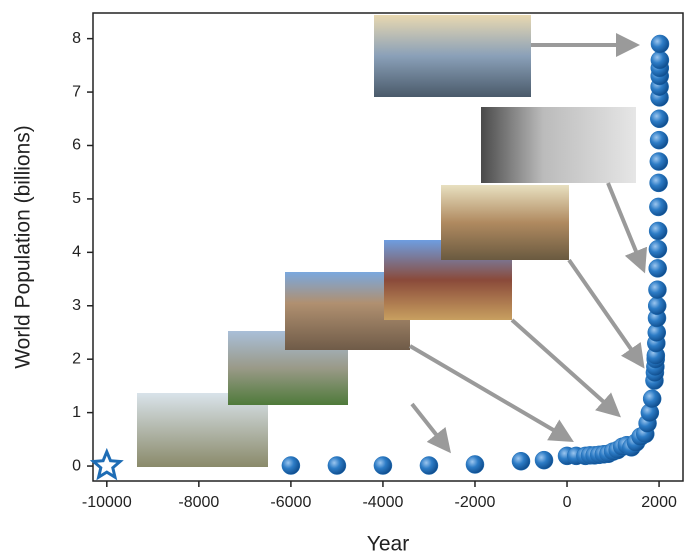 The image size is (684, 558). I want to click on y-tick-label: 7, so click(76, 91).